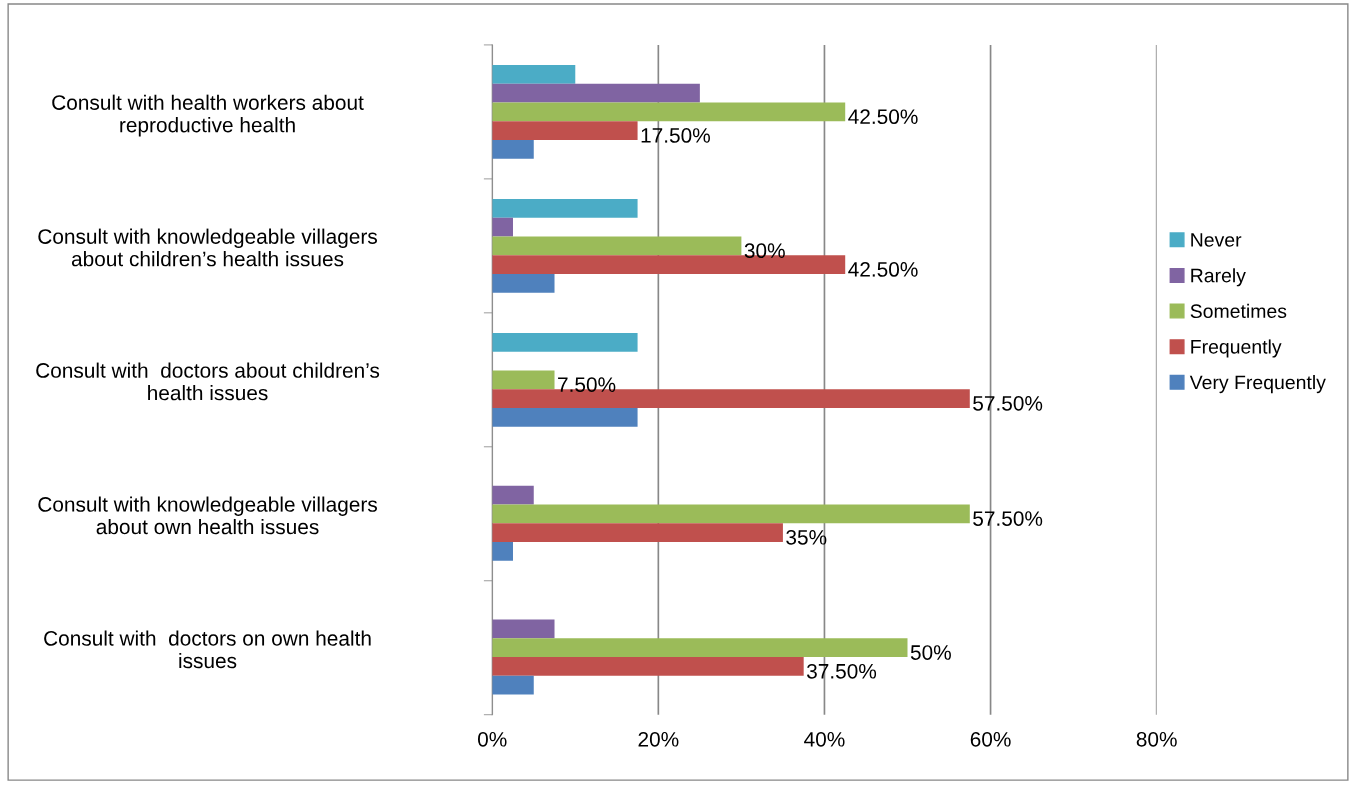  What do you see at coordinates (208, 381) in the screenshot?
I see `y-tick-label: Consult with doctors about children’s health issues` at bounding box center [208, 381].